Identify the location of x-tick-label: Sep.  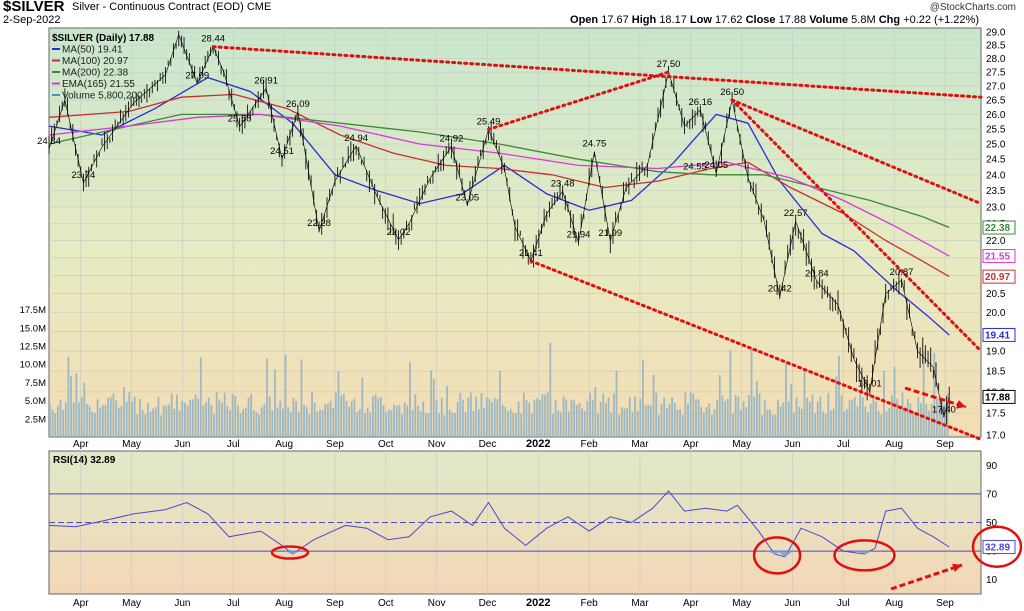
(335, 444).